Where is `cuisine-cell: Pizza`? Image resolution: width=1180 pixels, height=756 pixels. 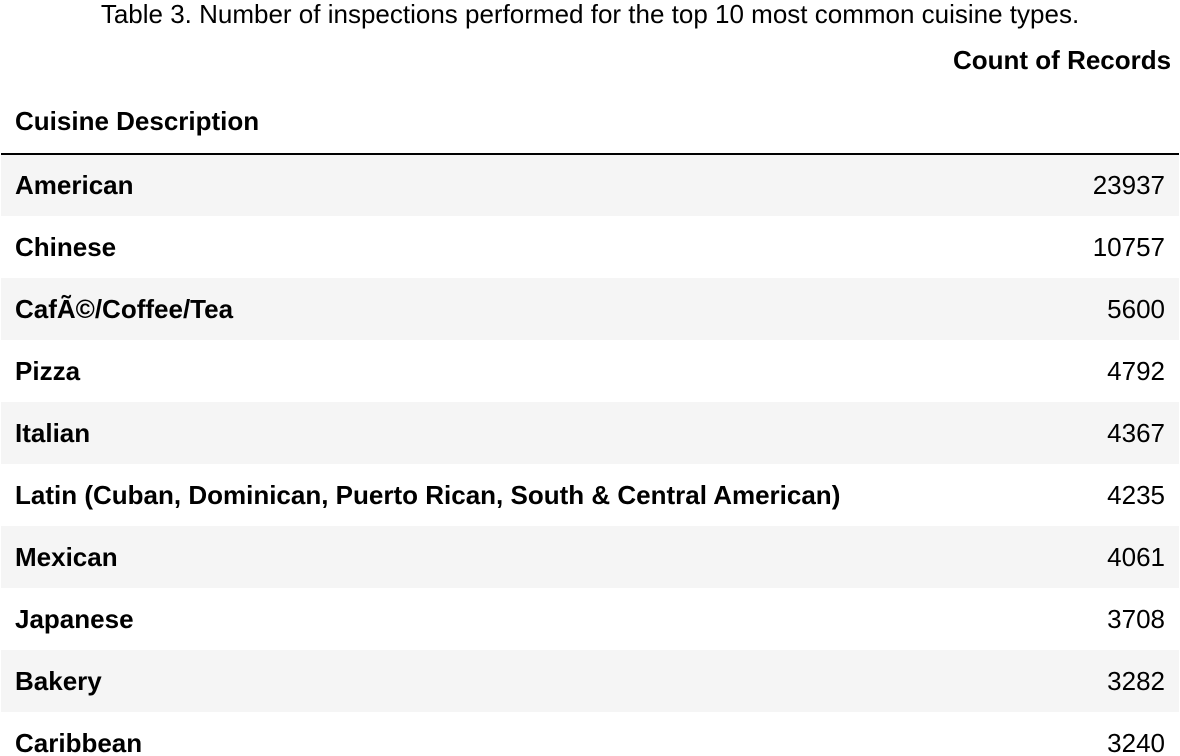
cuisine-cell: Pizza is located at coordinates (48, 370).